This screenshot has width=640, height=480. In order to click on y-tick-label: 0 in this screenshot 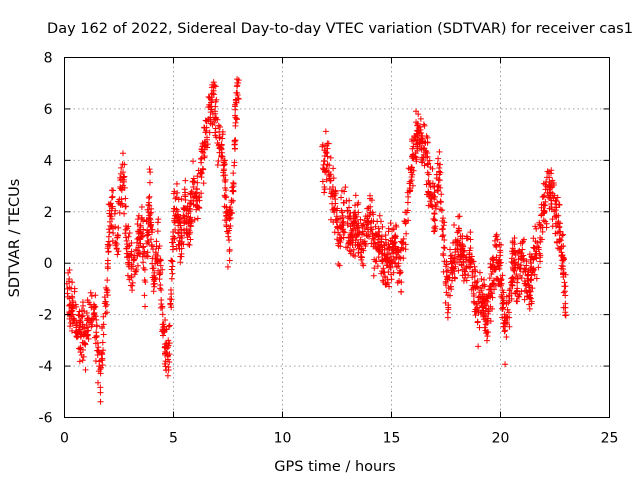, I will do `click(48, 264)`.